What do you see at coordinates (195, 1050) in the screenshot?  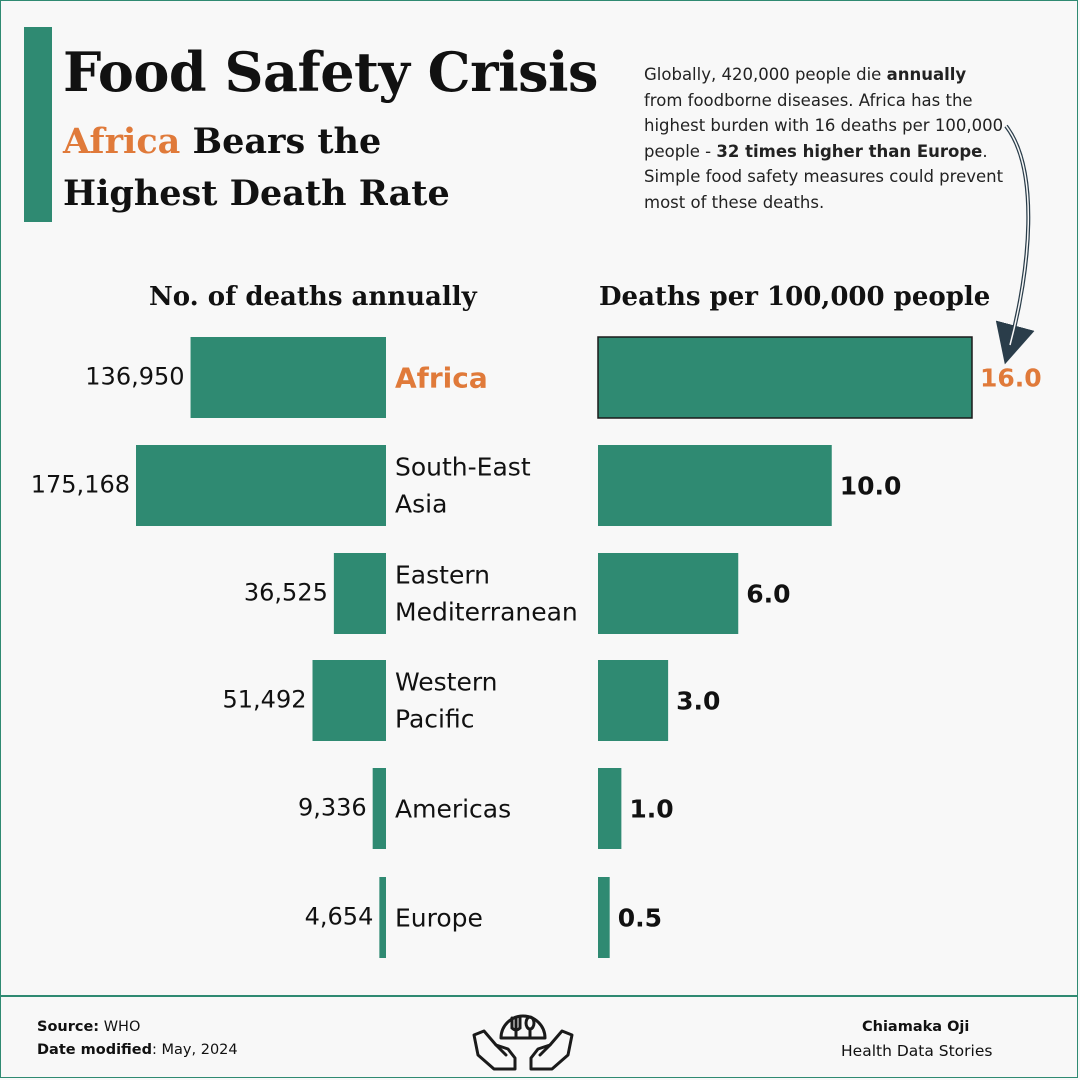 I see `date-value: : May, 2024` at bounding box center [195, 1050].